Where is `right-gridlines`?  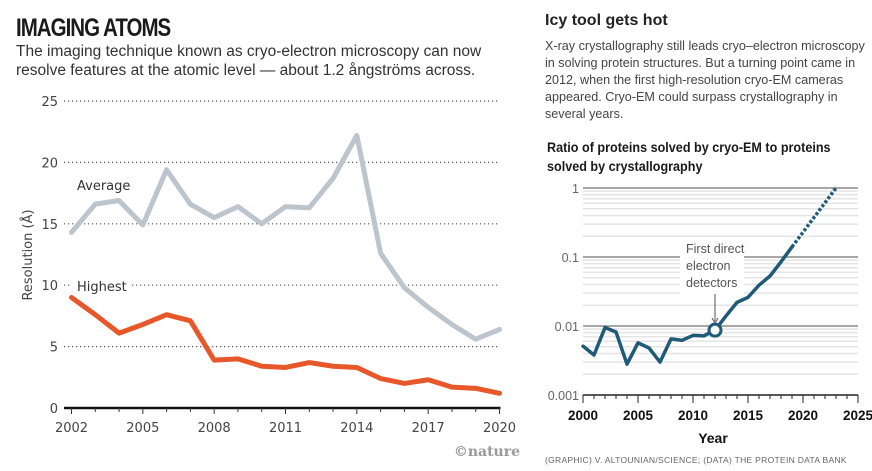
right-gridlines is located at coordinates (720, 281).